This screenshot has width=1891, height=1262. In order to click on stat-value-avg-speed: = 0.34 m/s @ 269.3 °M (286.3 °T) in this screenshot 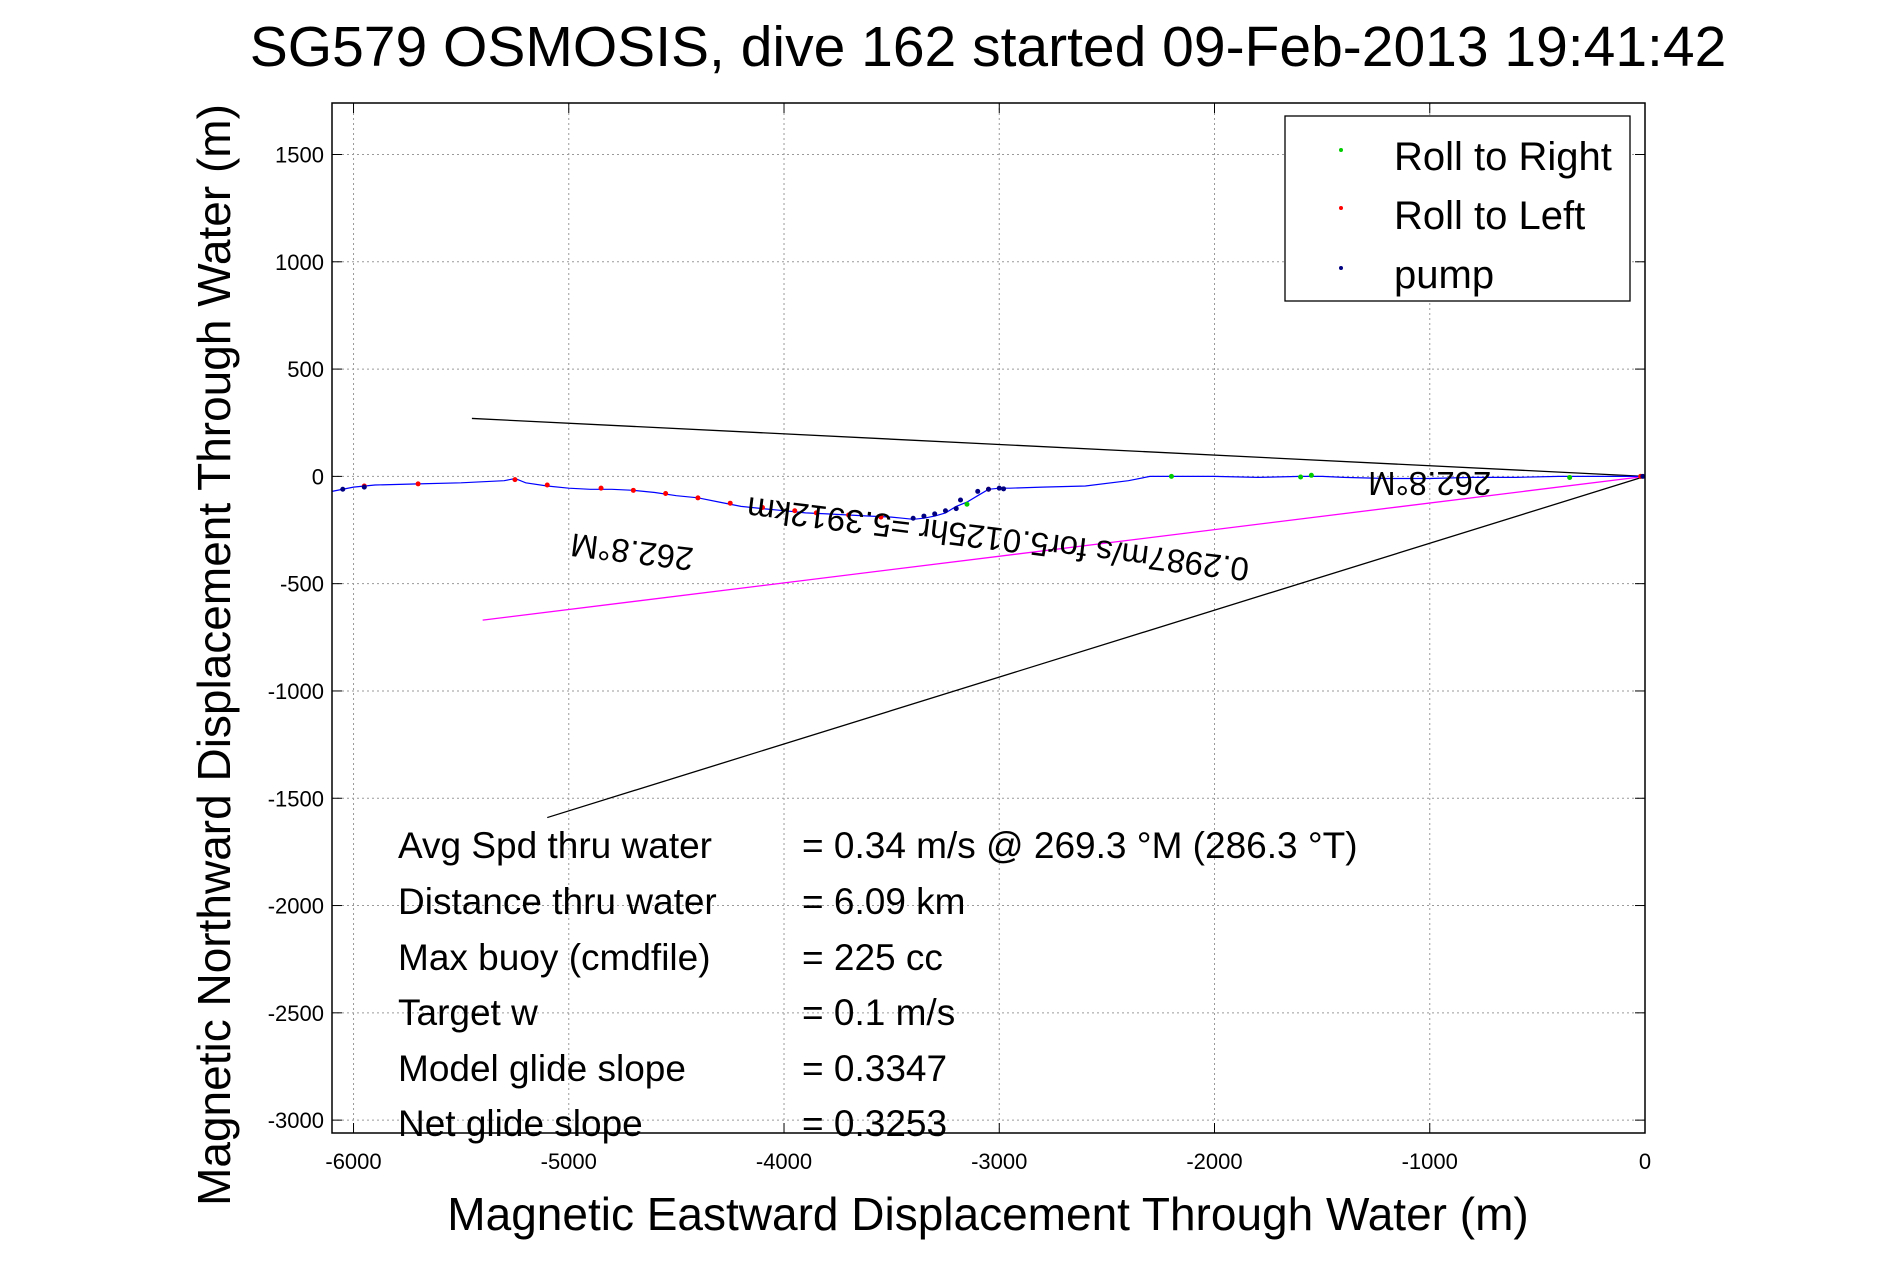, I will do `click(1080, 845)`.